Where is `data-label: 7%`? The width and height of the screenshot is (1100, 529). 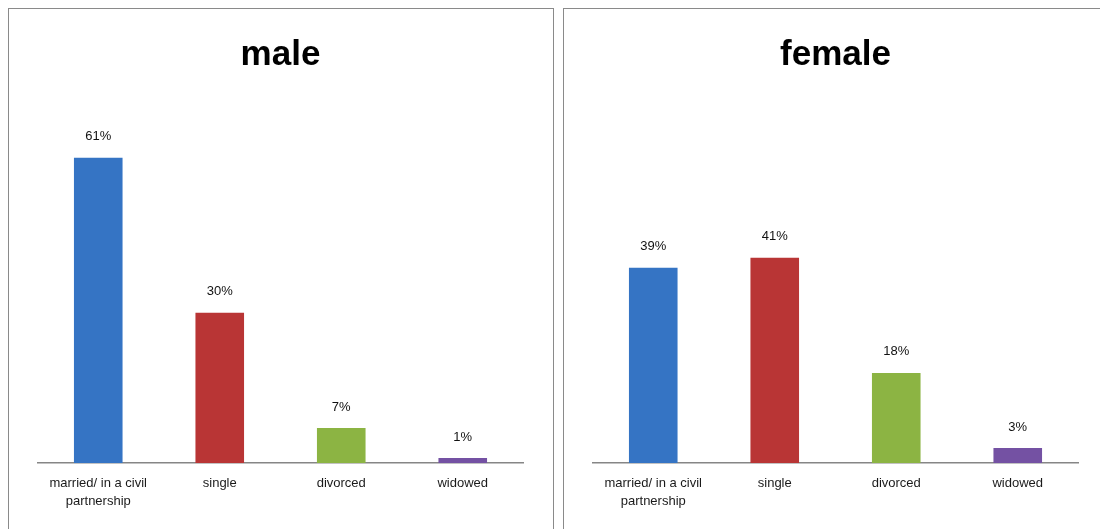 data-label: 7% is located at coordinates (341, 406).